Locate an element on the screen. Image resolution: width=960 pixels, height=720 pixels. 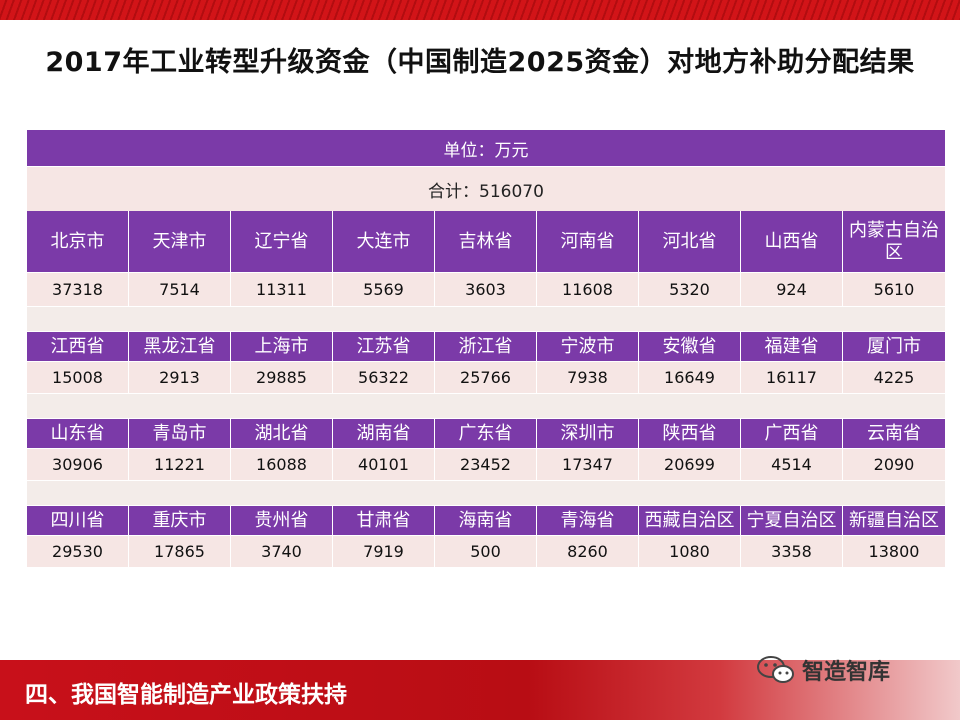
amount-cell: 1080 is located at coordinates (690, 552).